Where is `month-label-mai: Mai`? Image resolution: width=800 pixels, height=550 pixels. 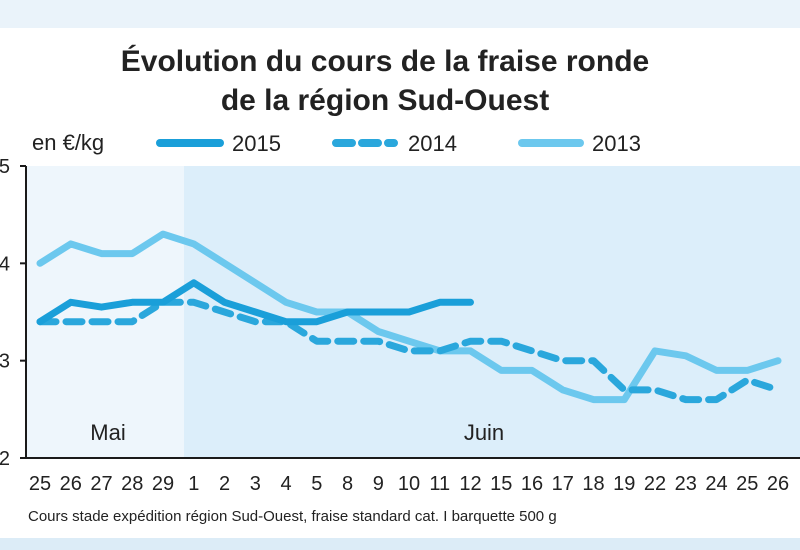
month-label-mai: Mai is located at coordinates (107, 432).